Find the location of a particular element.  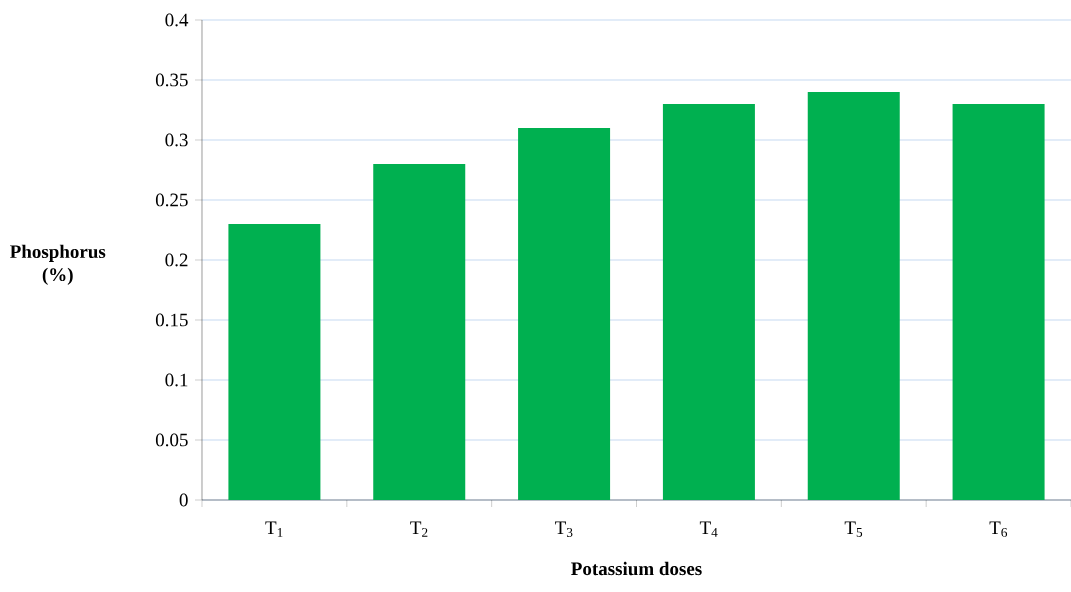

y-tick-label: 0.3 is located at coordinates (176, 140).